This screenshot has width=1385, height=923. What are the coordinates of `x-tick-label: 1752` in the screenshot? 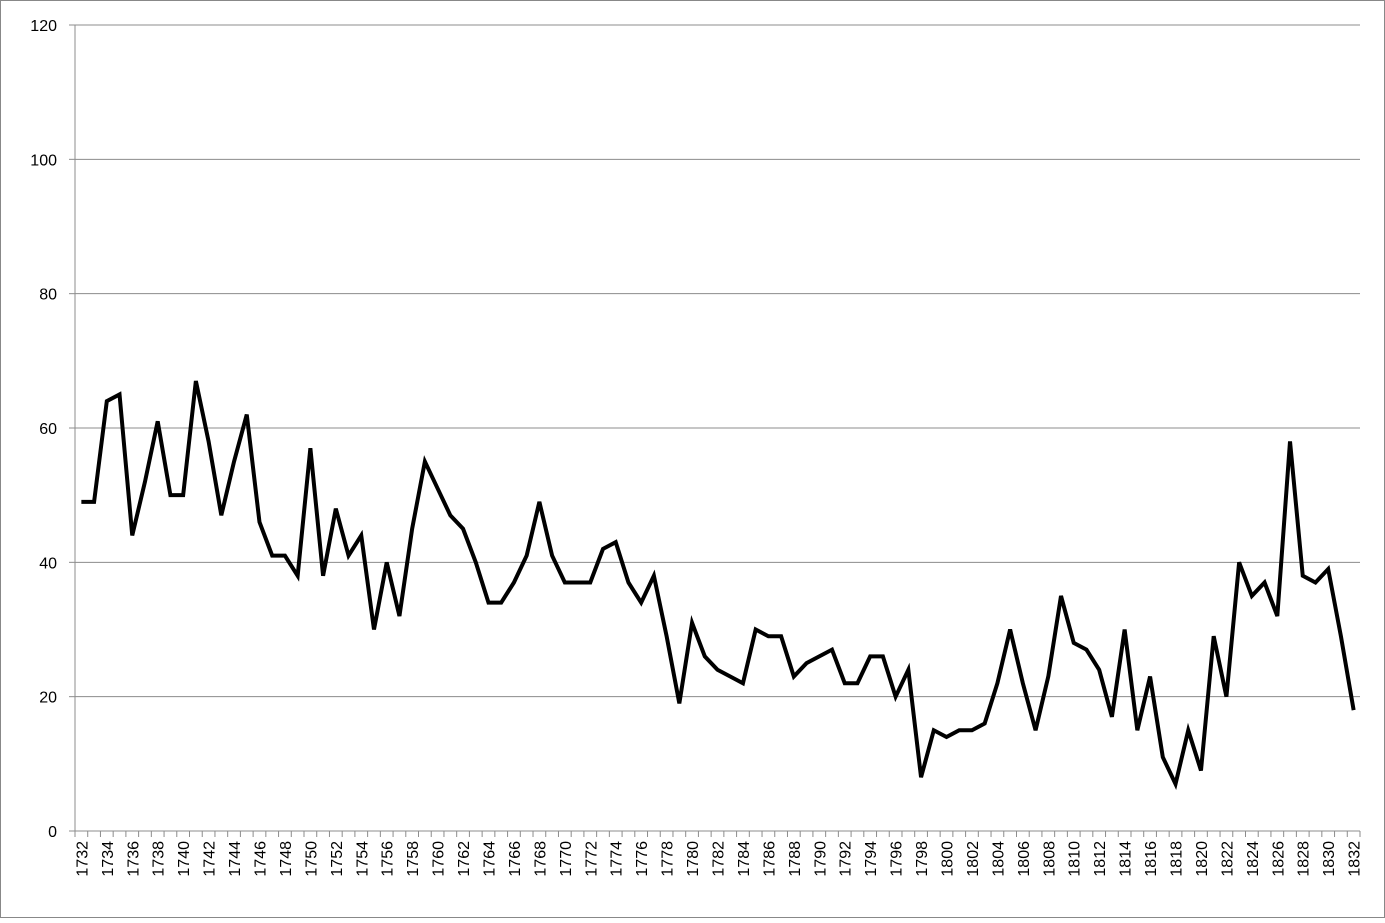 It's located at (337, 859).